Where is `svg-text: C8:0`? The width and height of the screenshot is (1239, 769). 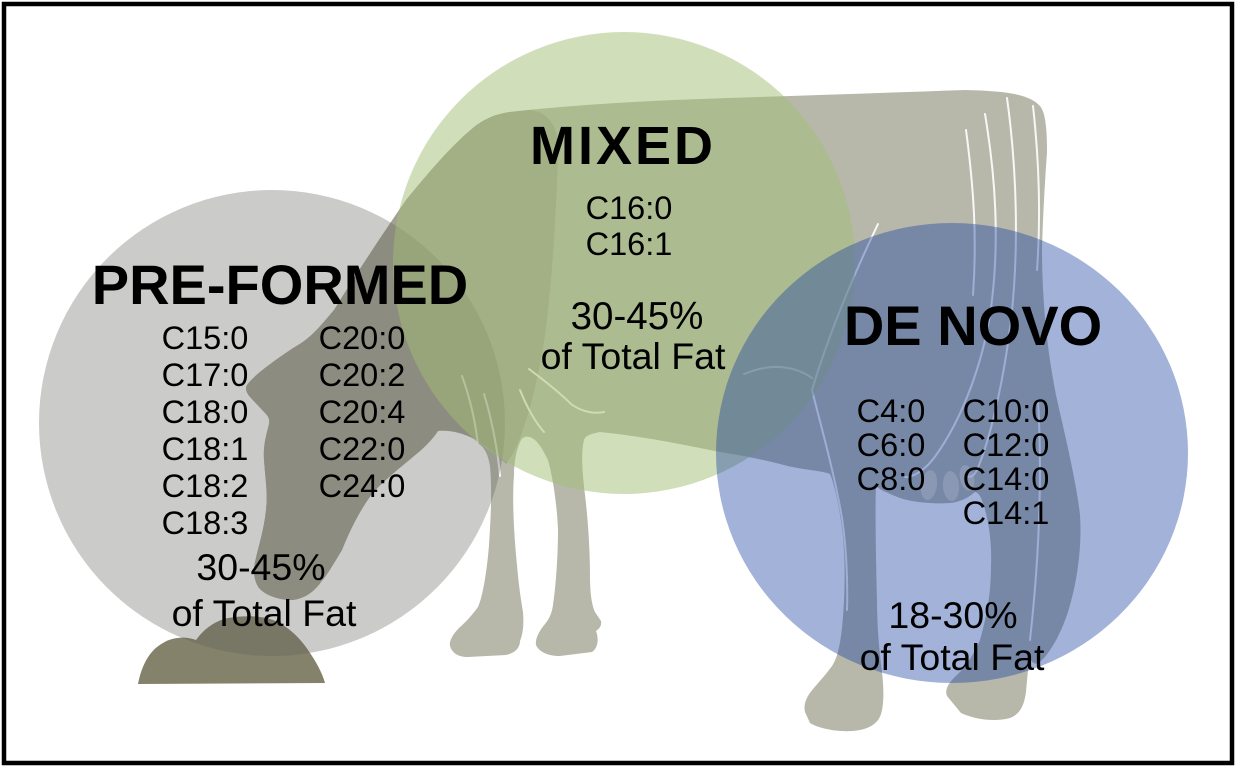 svg-text: C8:0 is located at coordinates (891, 479).